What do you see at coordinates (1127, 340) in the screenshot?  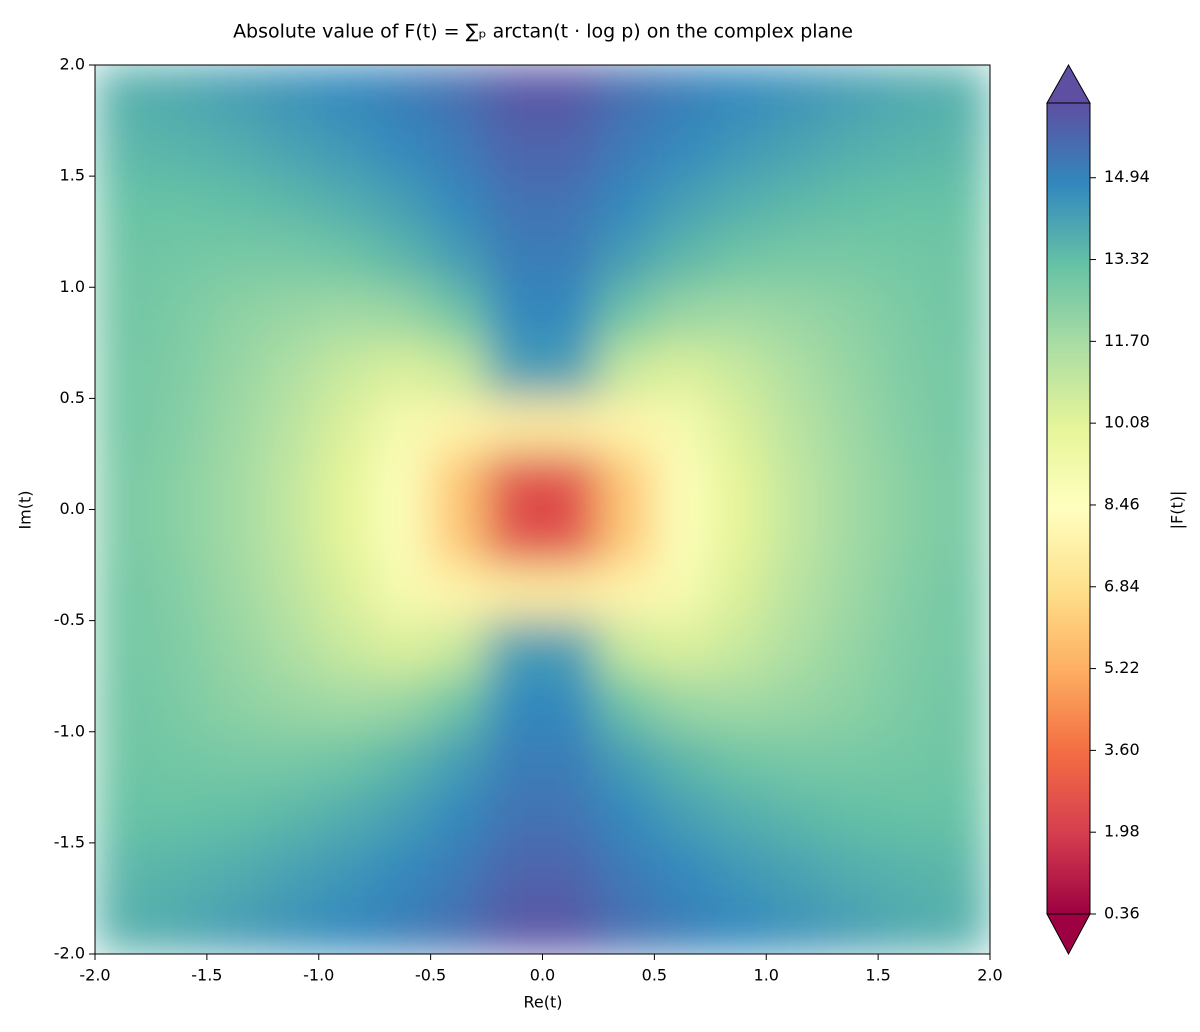 I see `colorbar-tick-label: 11.70` at bounding box center [1127, 340].